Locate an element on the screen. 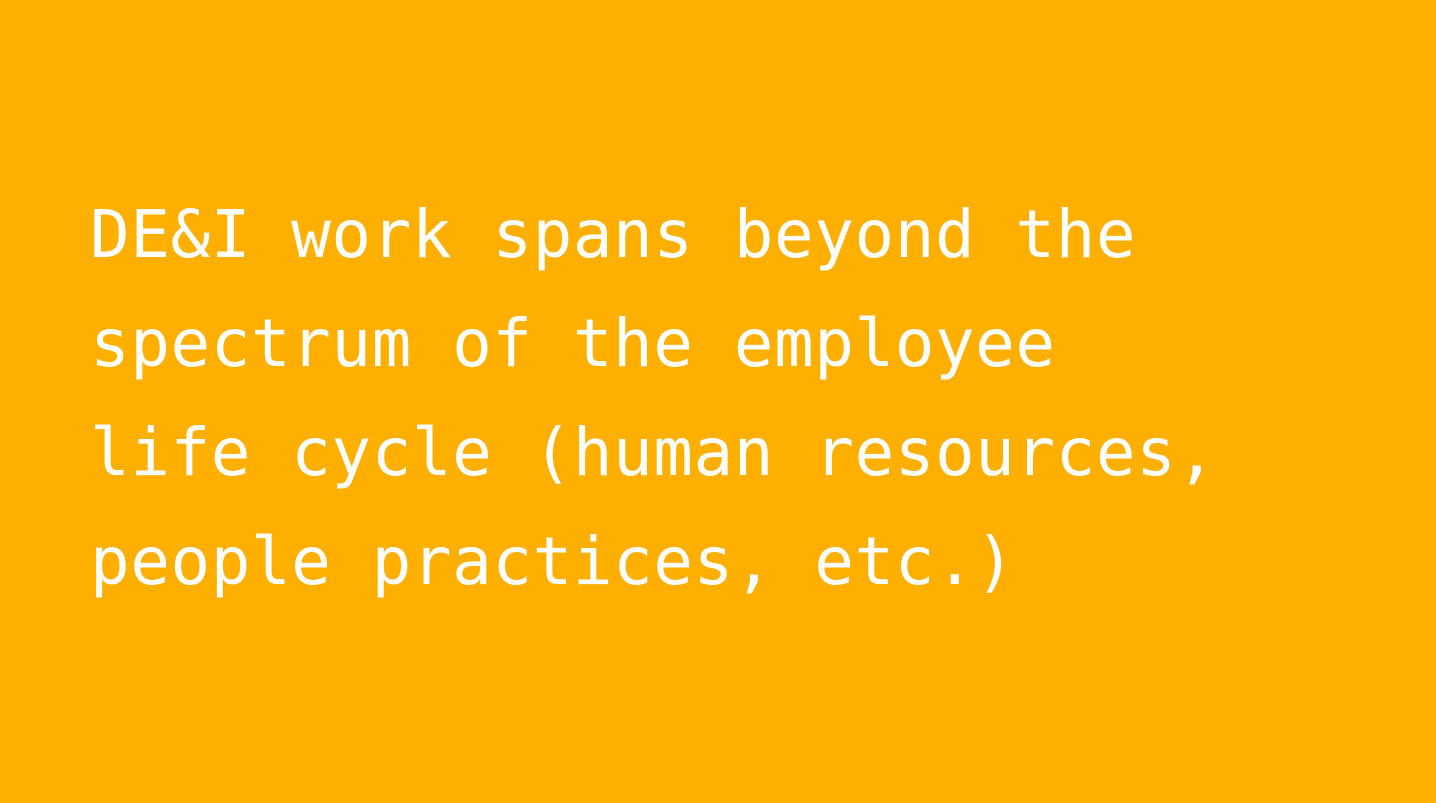  quote-line-3: life cycle (human resources, is located at coordinates (653, 452).